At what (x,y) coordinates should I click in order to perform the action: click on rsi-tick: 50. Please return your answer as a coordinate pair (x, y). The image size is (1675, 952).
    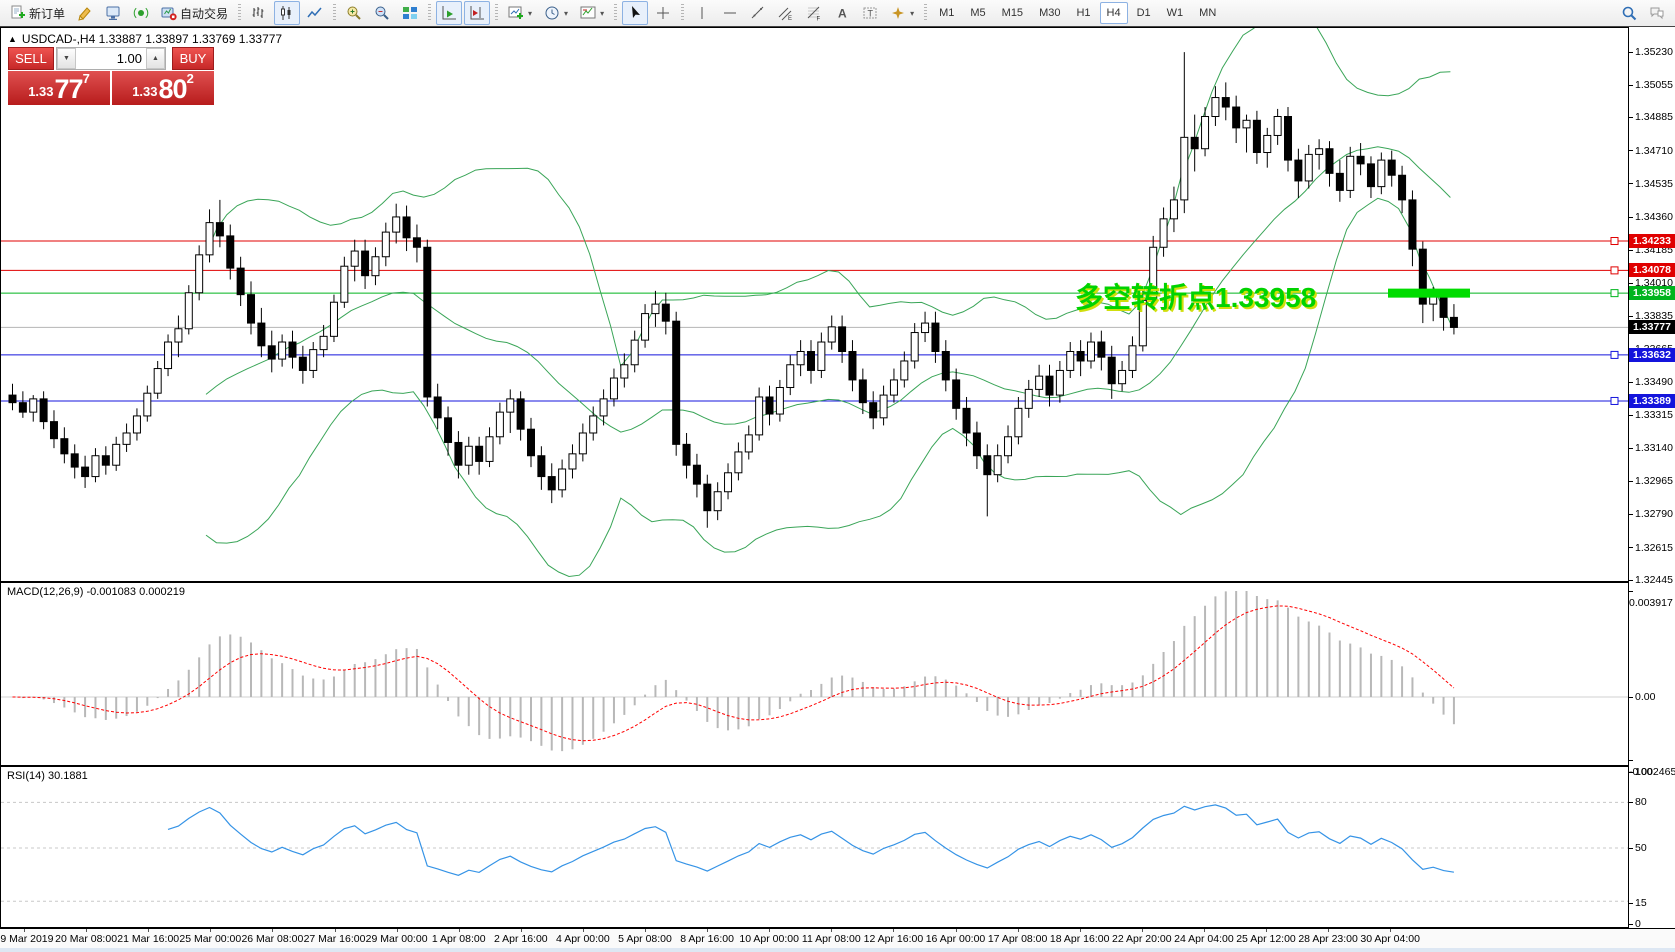
    Looking at the image, I should click on (1652, 848).